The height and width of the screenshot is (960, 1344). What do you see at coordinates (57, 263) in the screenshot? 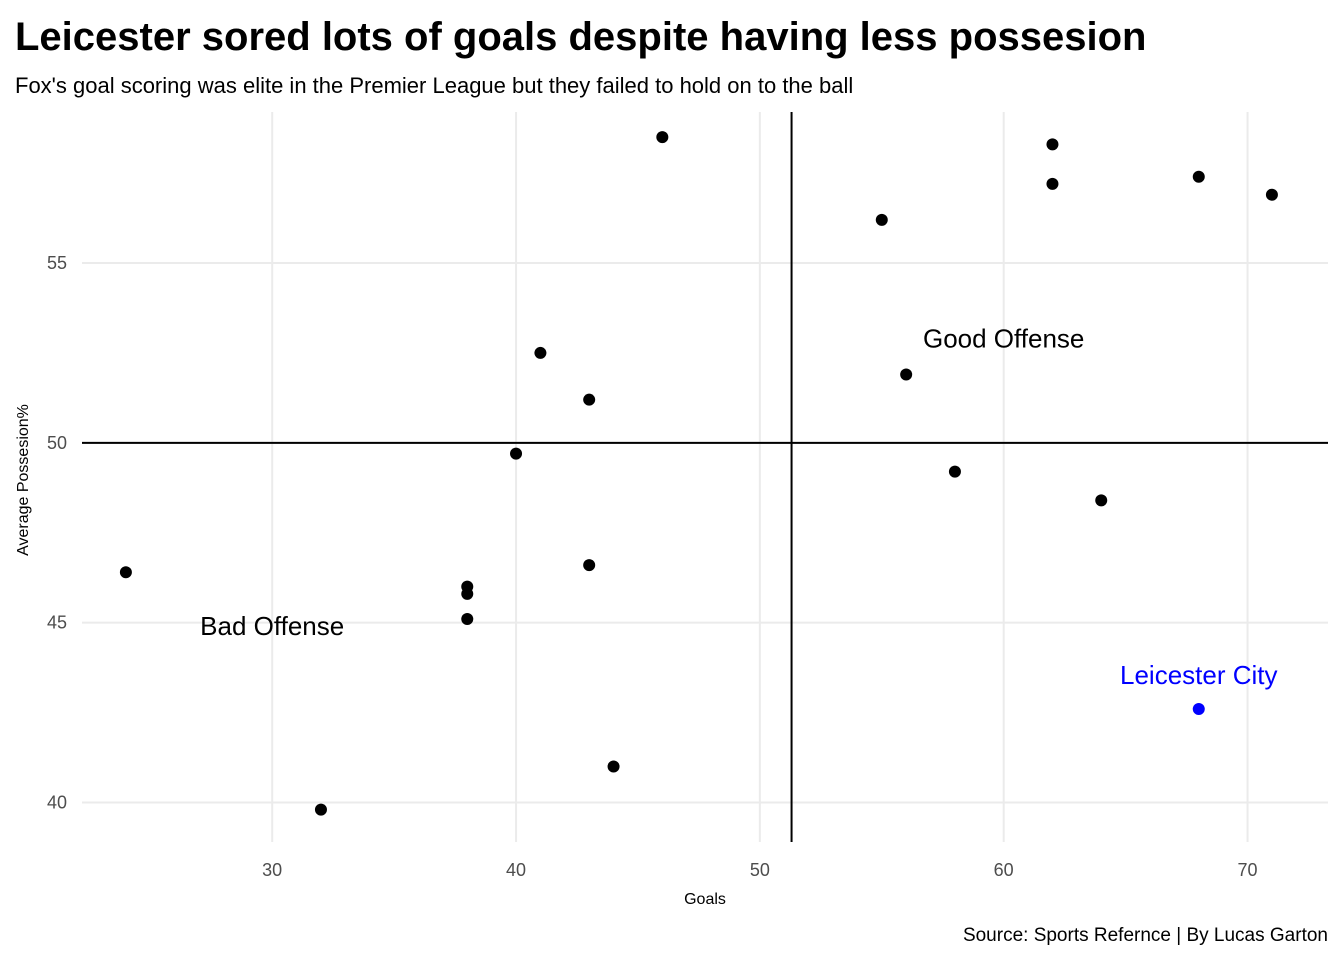
I see `y-tick-label: 55` at bounding box center [57, 263].